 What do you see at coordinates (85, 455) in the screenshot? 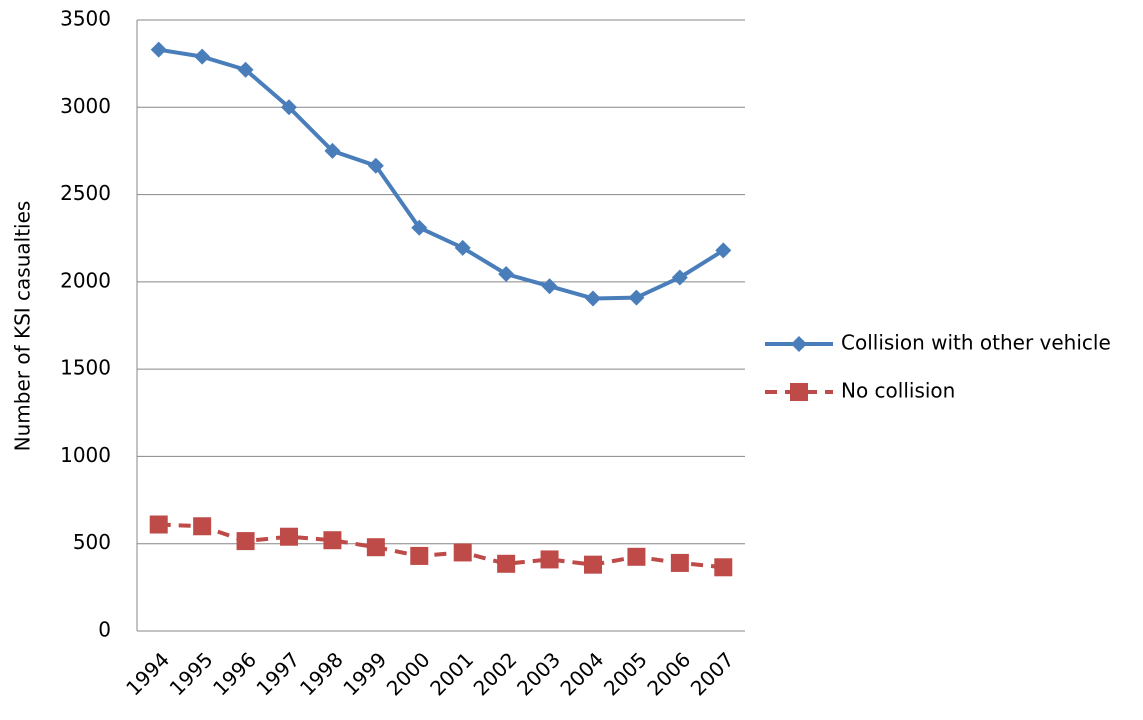
I see `y-tick-label: 1000` at bounding box center [85, 455].